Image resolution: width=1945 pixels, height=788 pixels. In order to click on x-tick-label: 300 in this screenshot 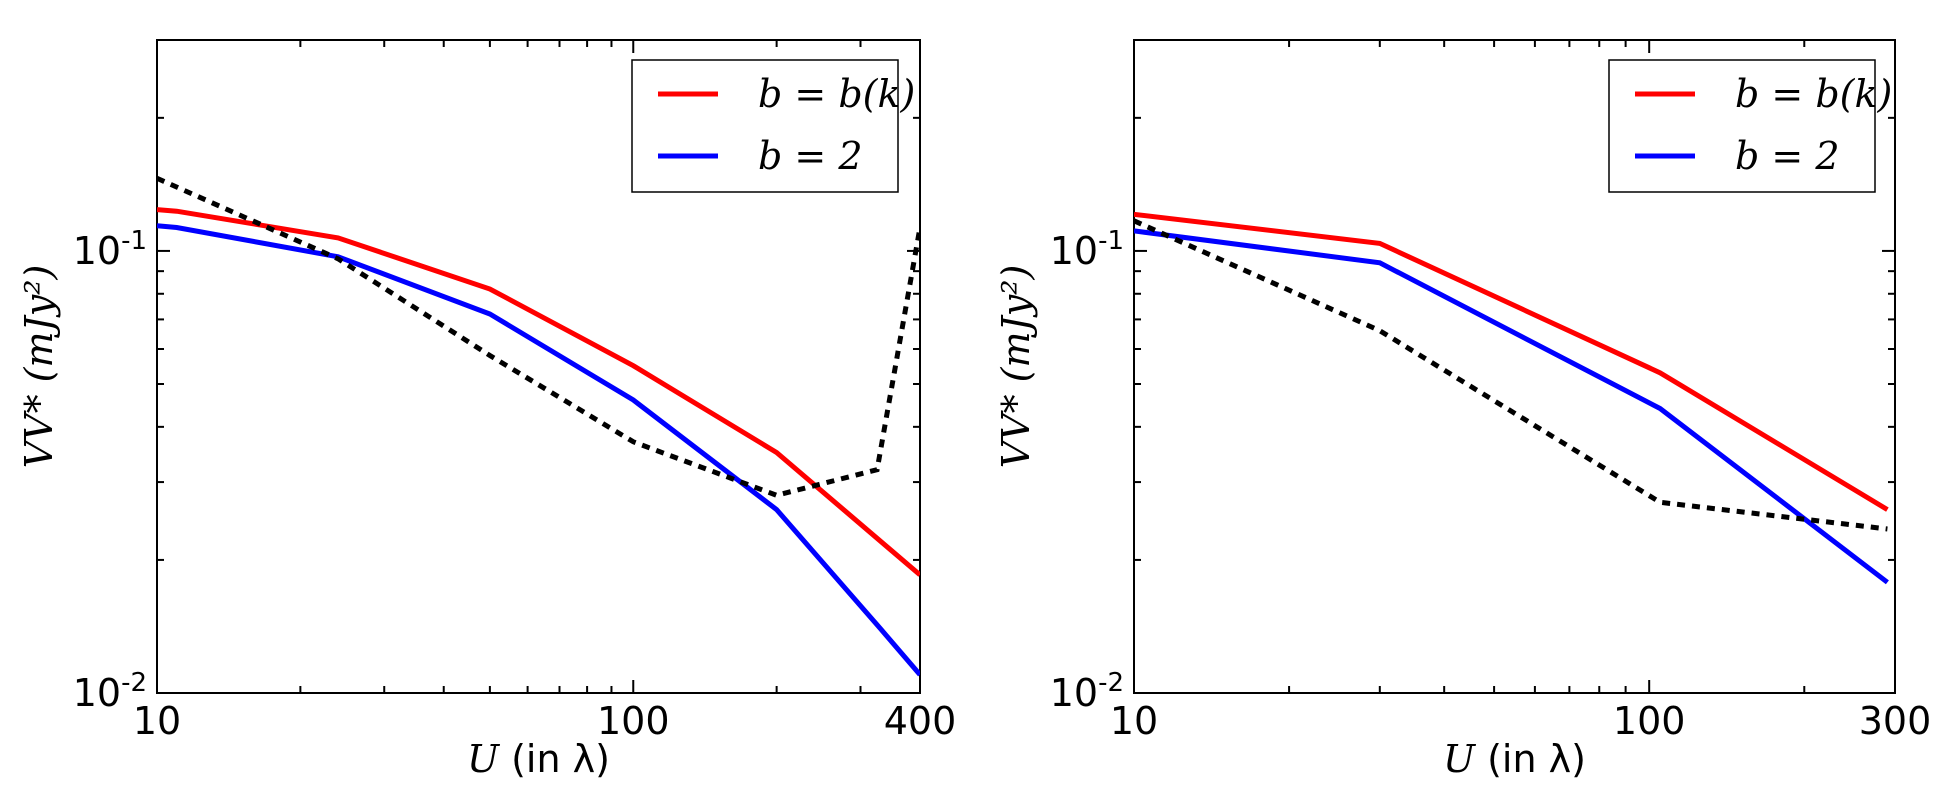, I will do `click(1895, 721)`.